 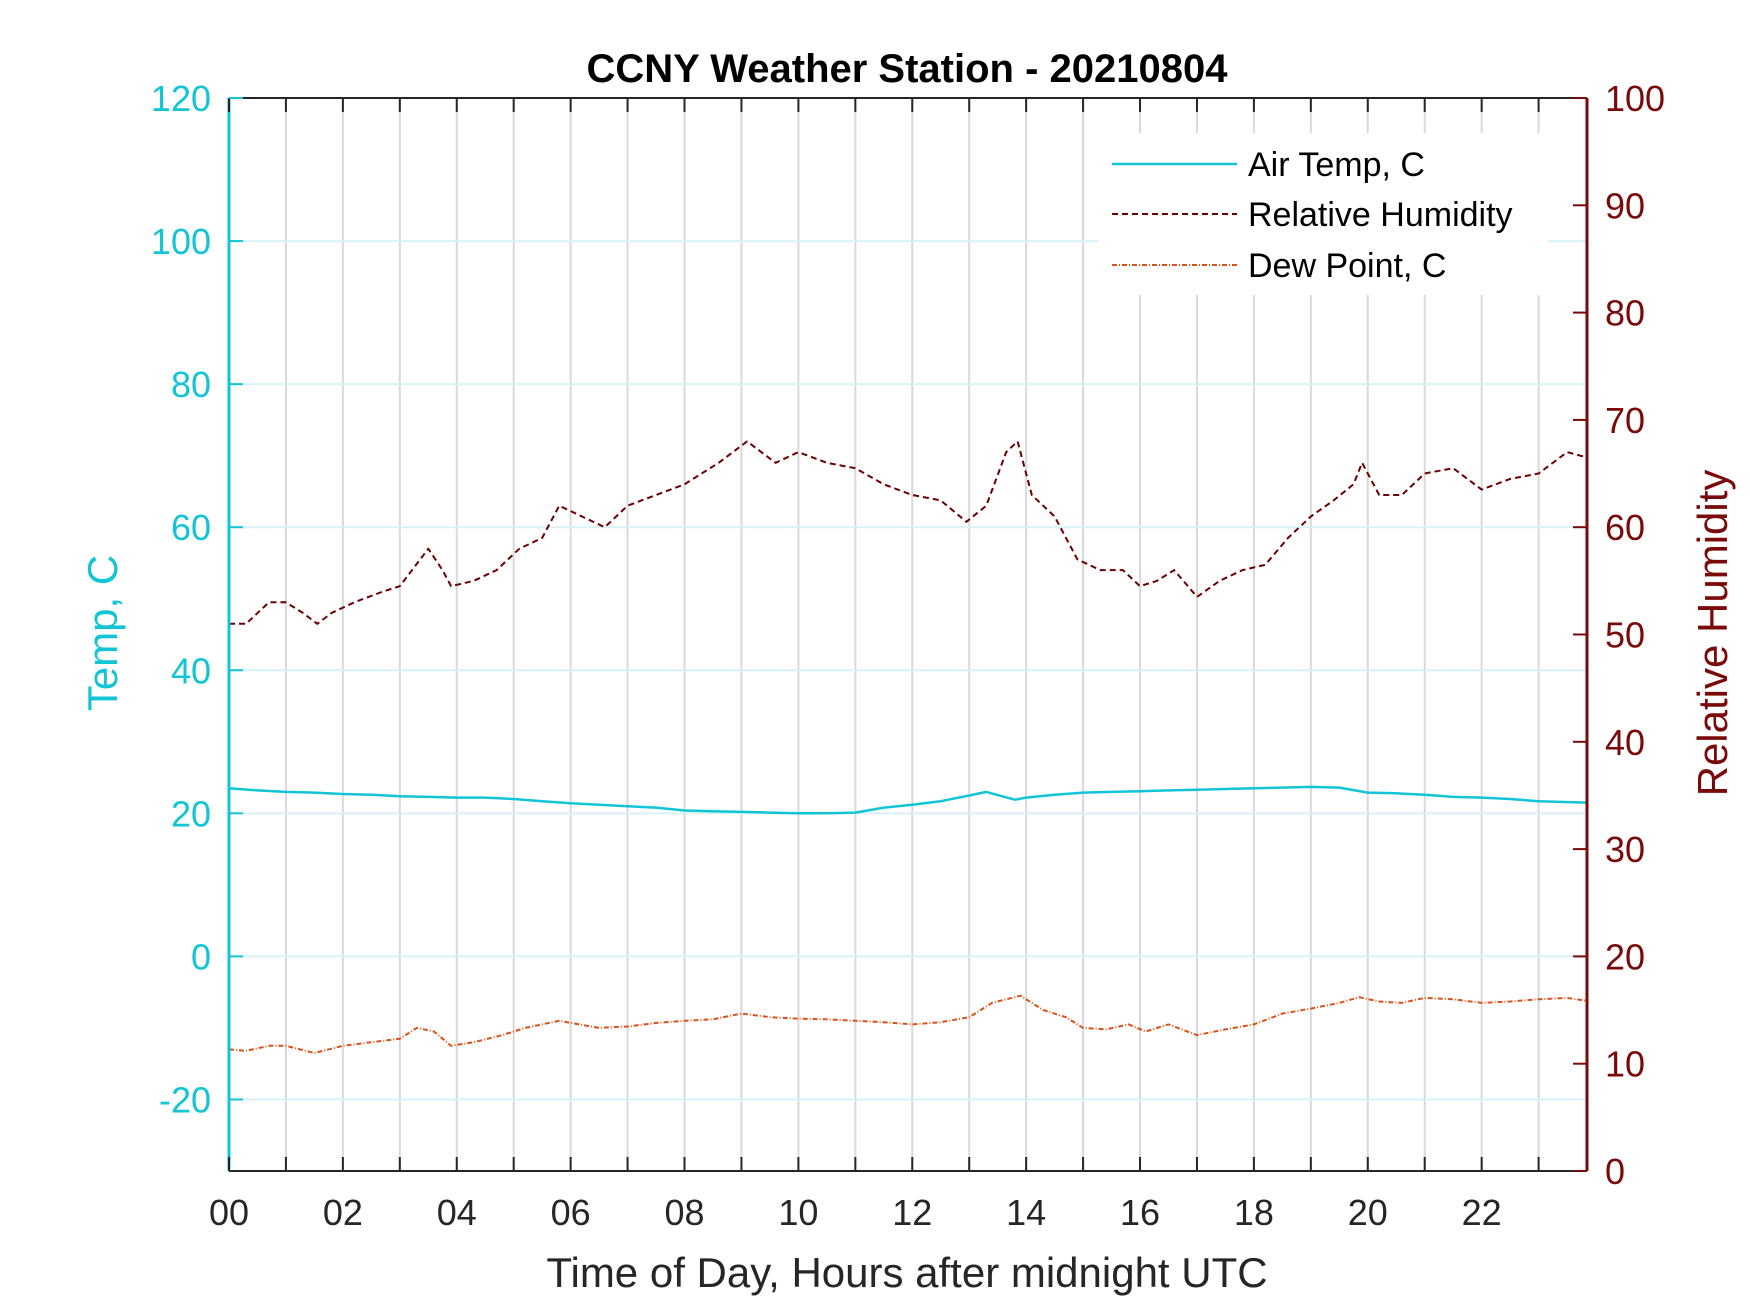 What do you see at coordinates (571, 1212) in the screenshot?
I see `x-tick-label: 06` at bounding box center [571, 1212].